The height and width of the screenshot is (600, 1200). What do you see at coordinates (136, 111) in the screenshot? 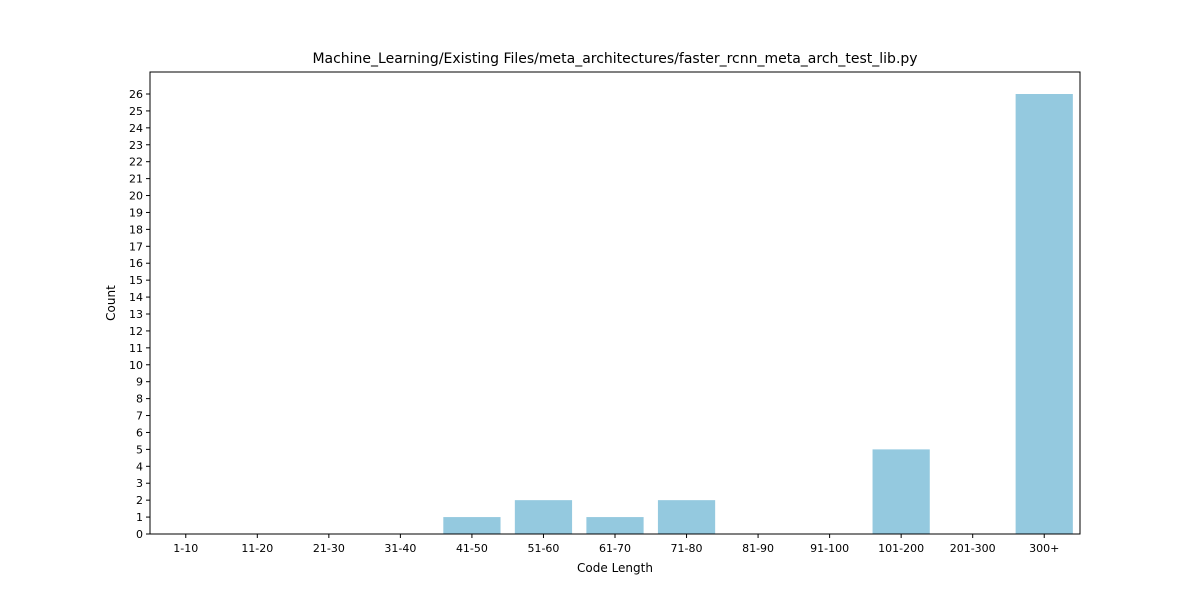
I see `y-tick-label: 25` at bounding box center [136, 111].